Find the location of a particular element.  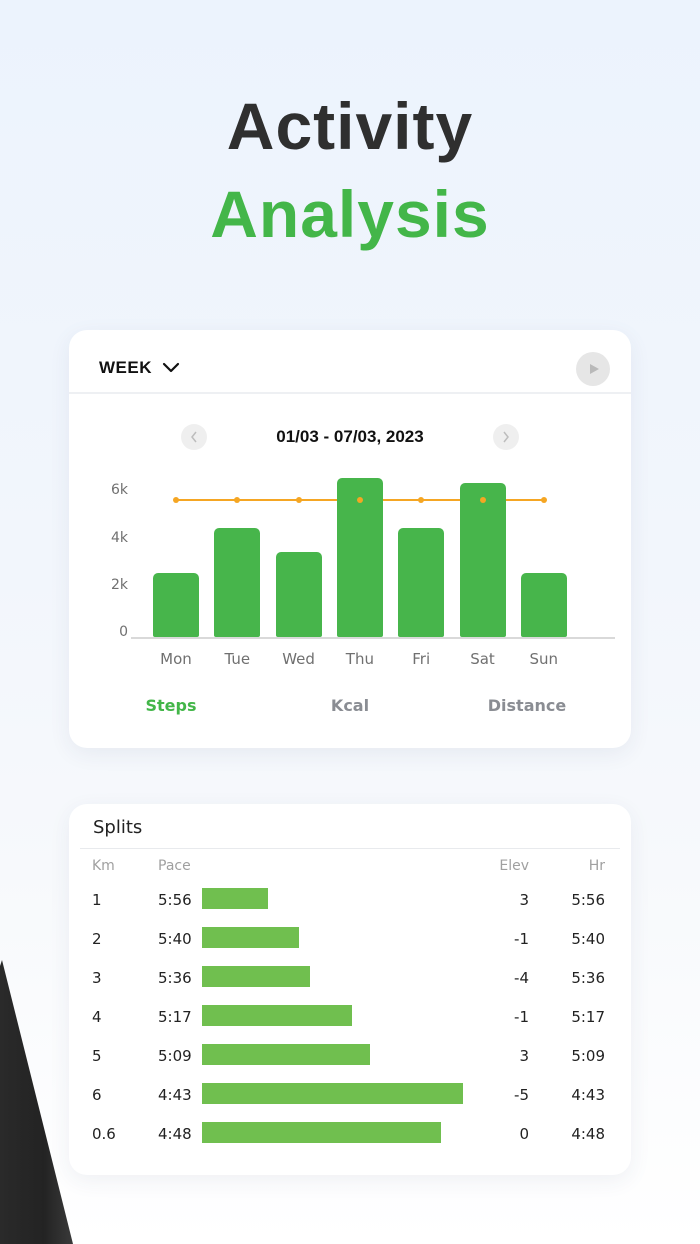

split-km: 1 is located at coordinates (97, 900).